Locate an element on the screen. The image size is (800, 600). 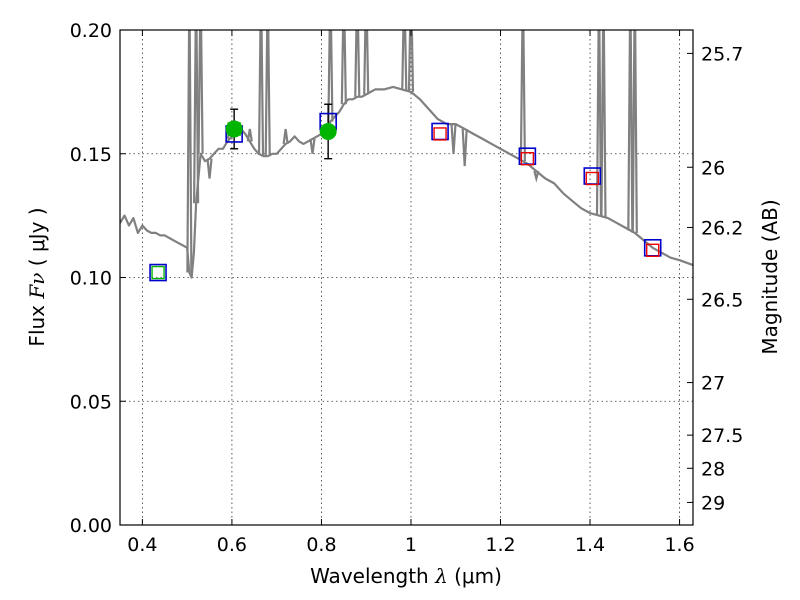
y2-tick-label: 25.7 is located at coordinates (722, 54).